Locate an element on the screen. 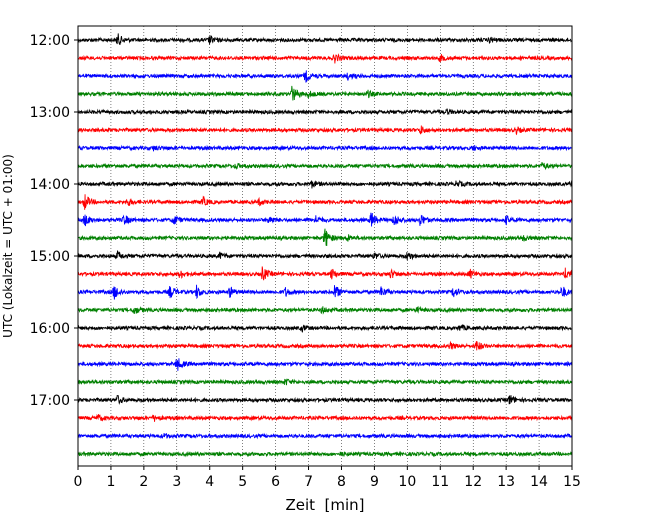  x-axis: 0 1 2 3 4 5 6 7 8 9 10 11 12 13 14 15 is located at coordinates (327, 478).